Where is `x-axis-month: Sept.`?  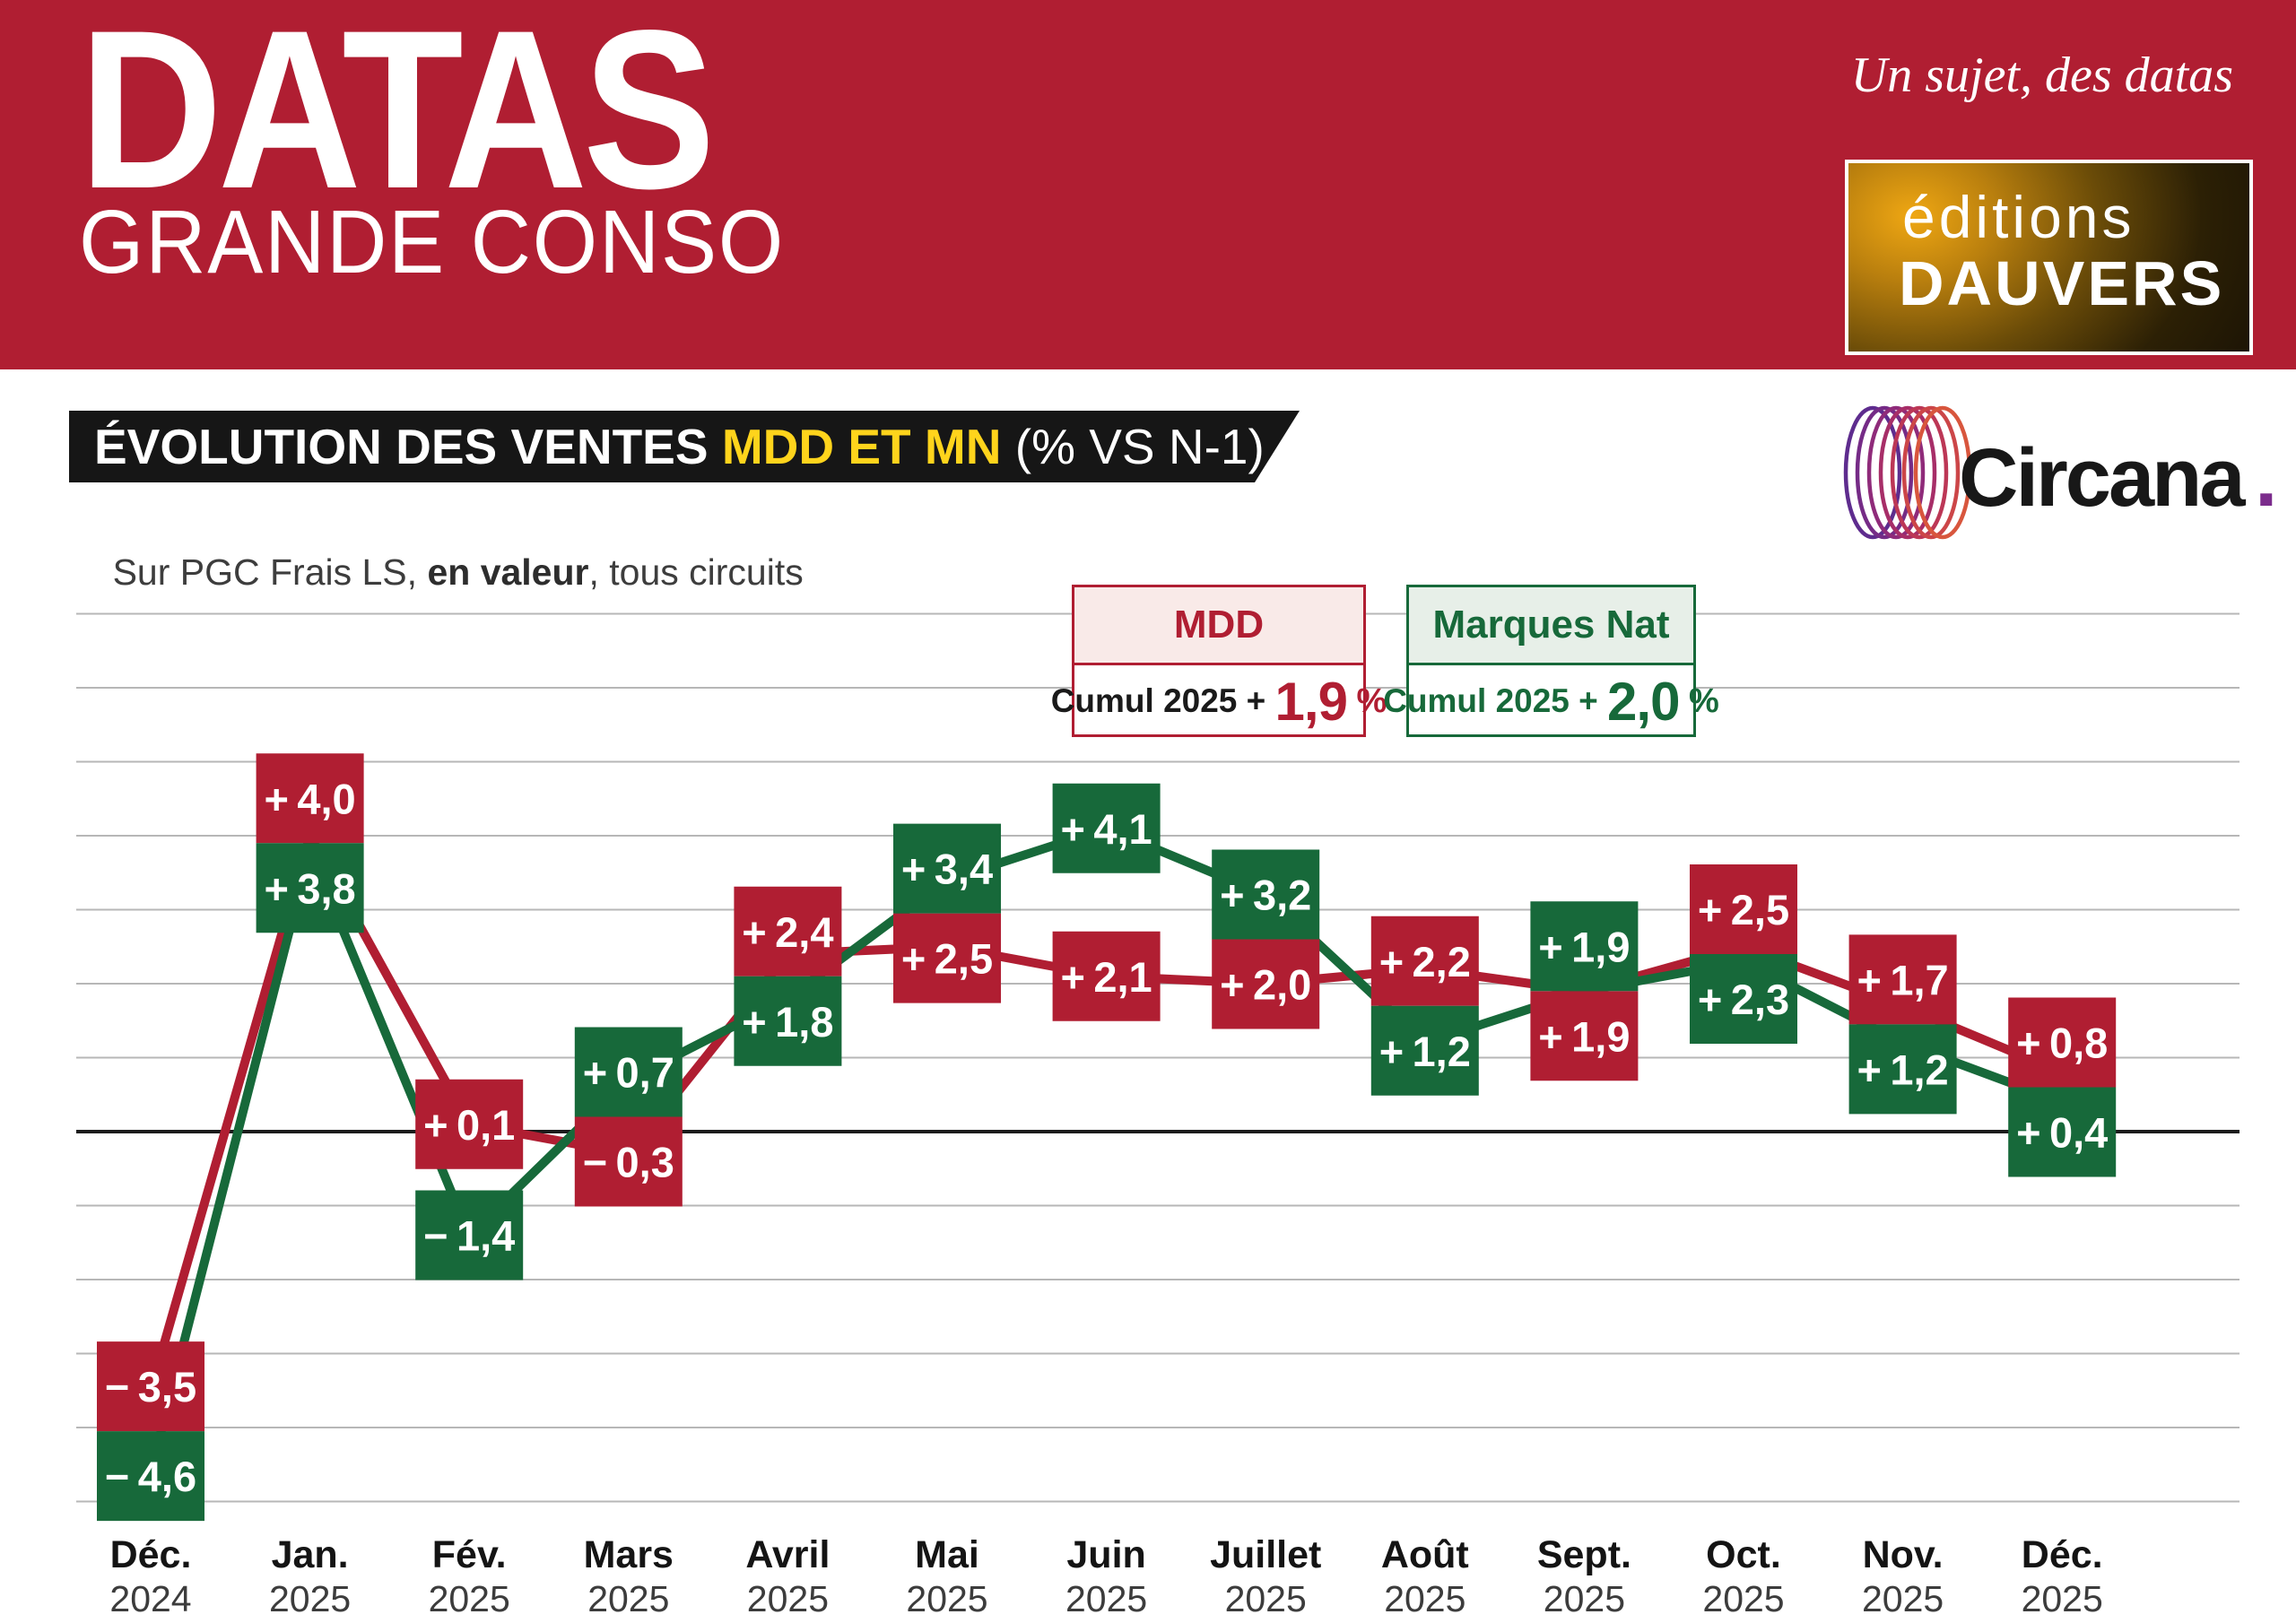
x-axis-month: Sept. is located at coordinates (1584, 1554).